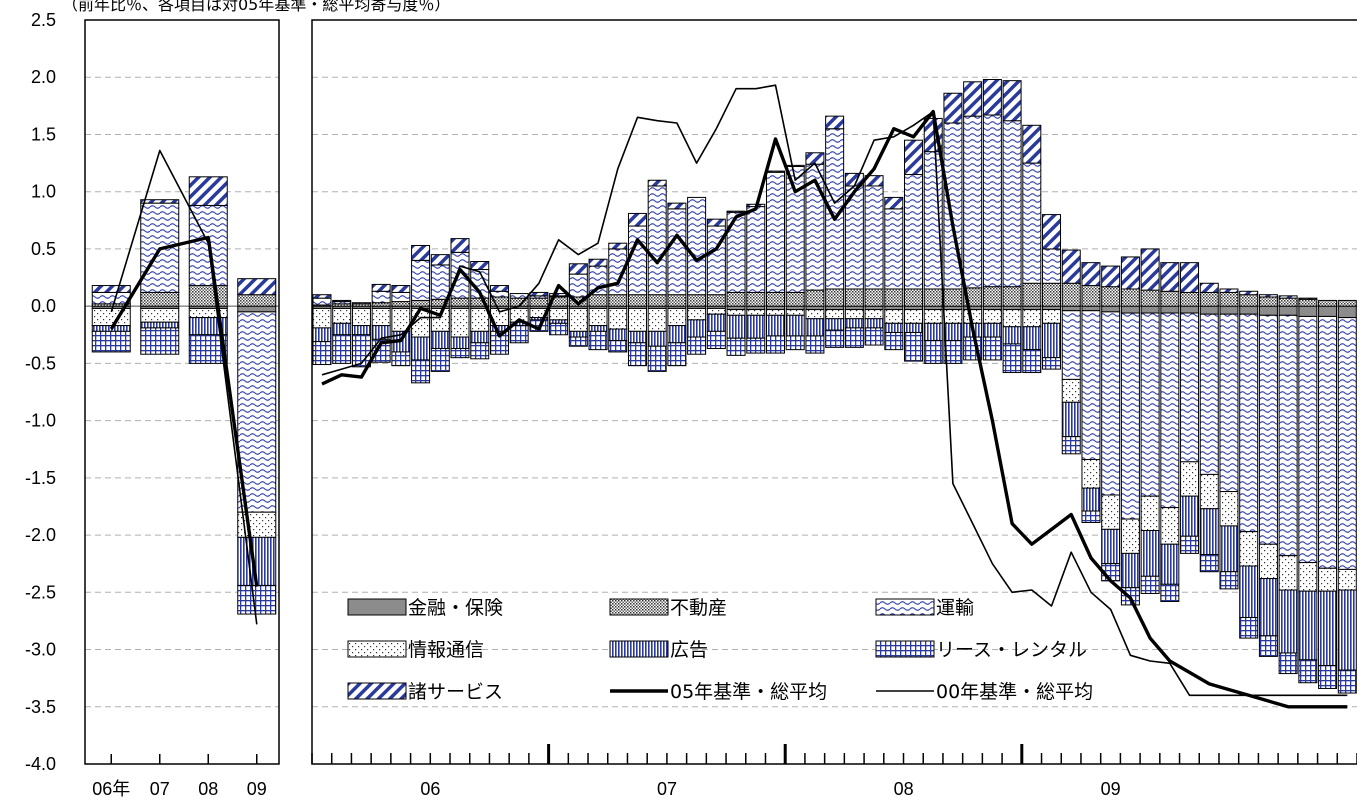  I want to click on legend-label-re: 不動産, so click(698, 608).